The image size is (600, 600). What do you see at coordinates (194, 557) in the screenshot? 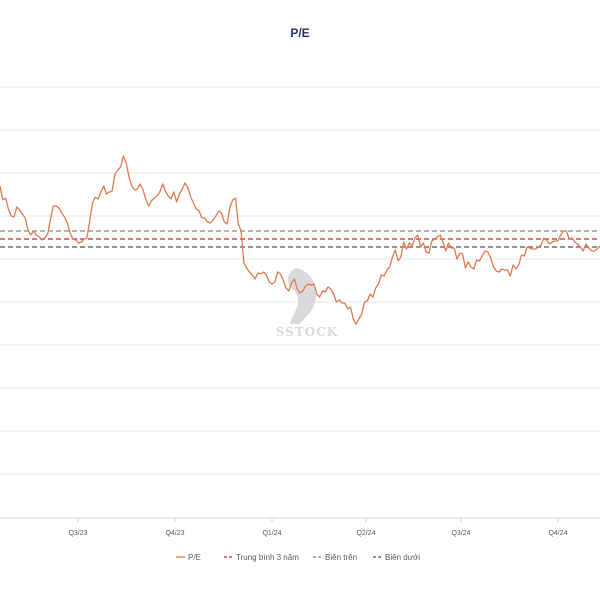
I see `legend-label: P/E` at bounding box center [194, 557].